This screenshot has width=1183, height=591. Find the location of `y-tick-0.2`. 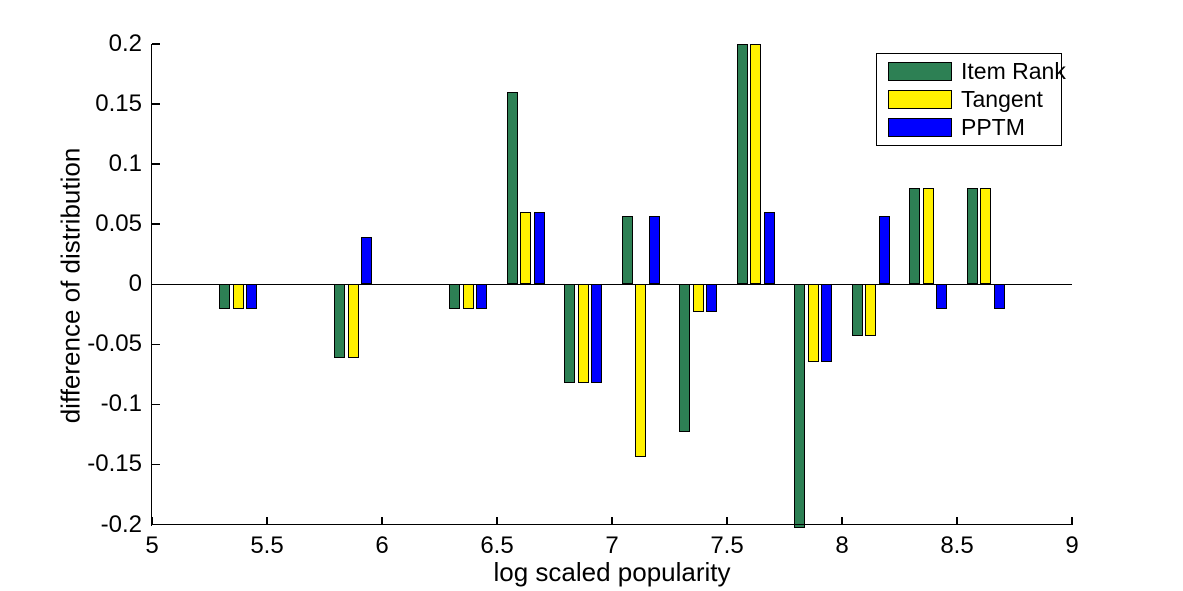

y-tick-0.2 is located at coordinates (156, 44).